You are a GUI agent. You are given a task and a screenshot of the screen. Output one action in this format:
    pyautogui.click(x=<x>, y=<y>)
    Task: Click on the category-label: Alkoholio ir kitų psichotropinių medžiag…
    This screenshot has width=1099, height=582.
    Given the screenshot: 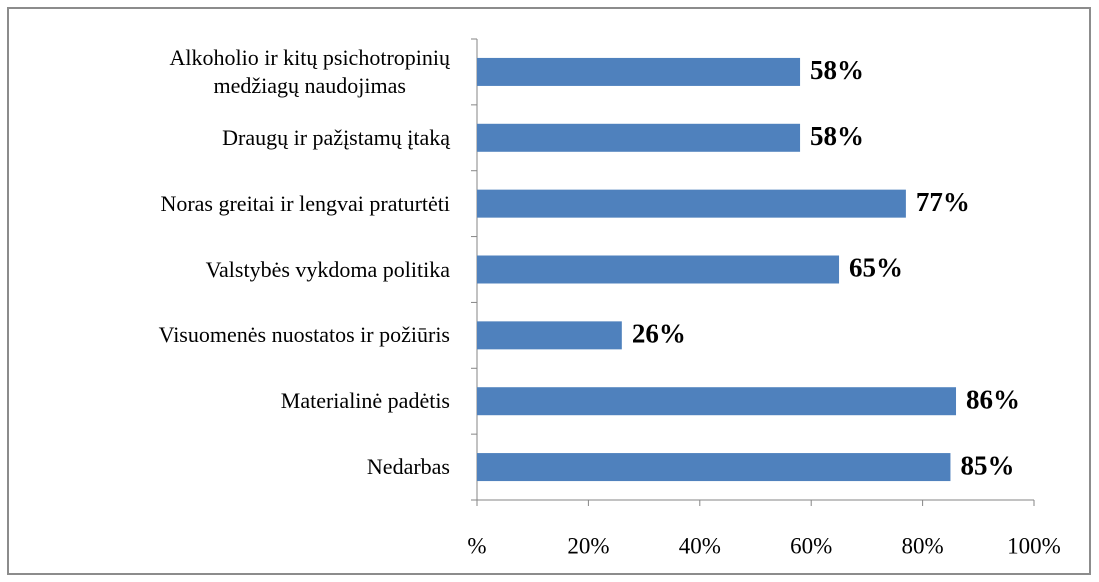 What is the action you would take?
    pyautogui.click(x=310, y=71)
    